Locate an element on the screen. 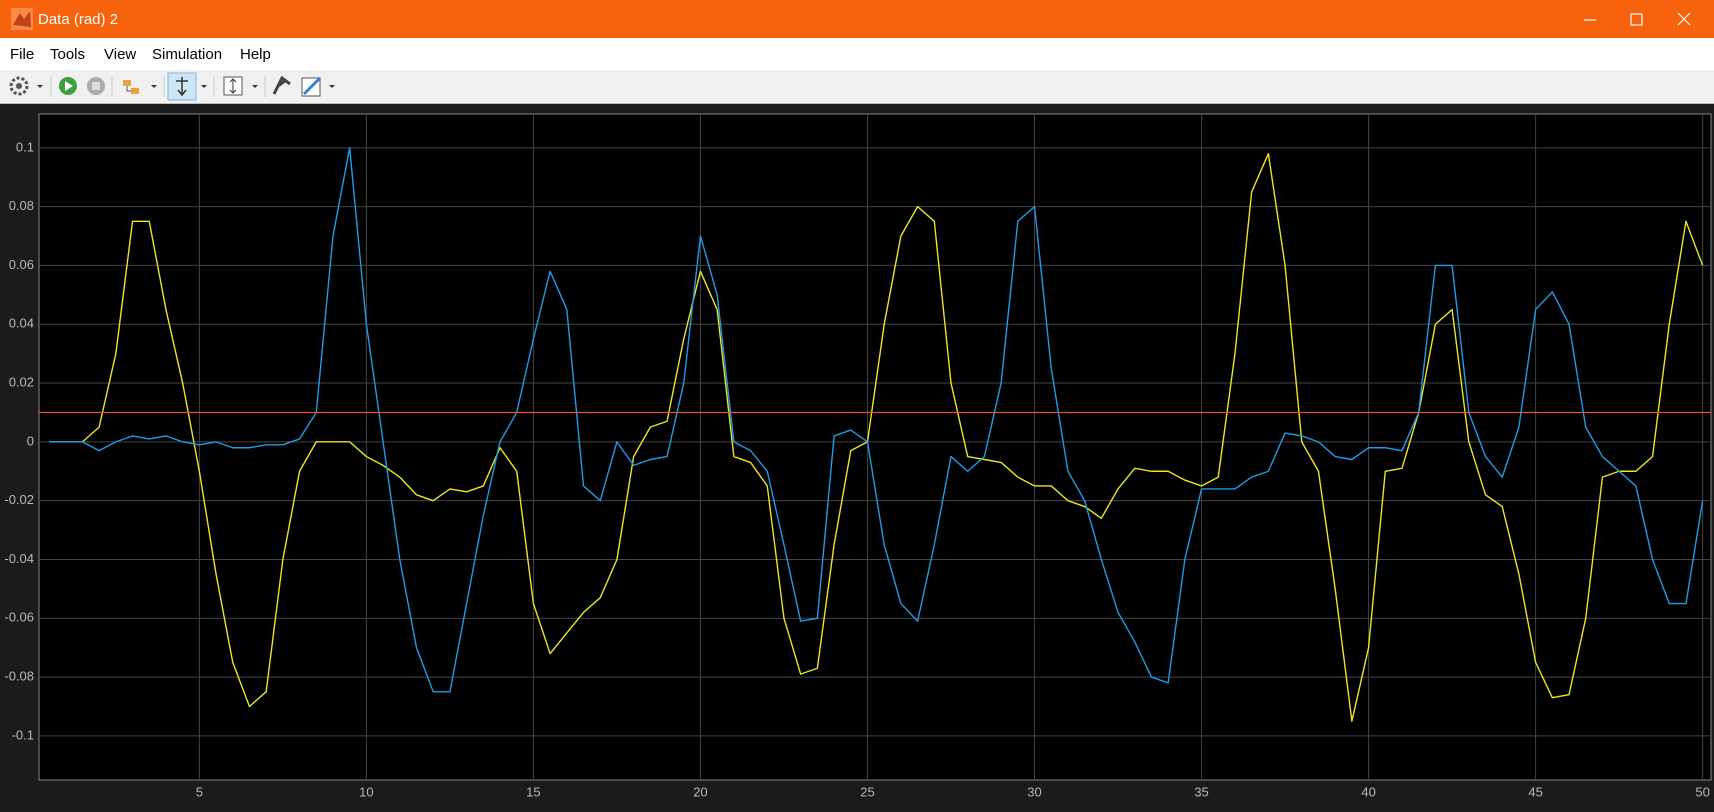  y-tick-label: -0.02 is located at coordinates (19, 499).